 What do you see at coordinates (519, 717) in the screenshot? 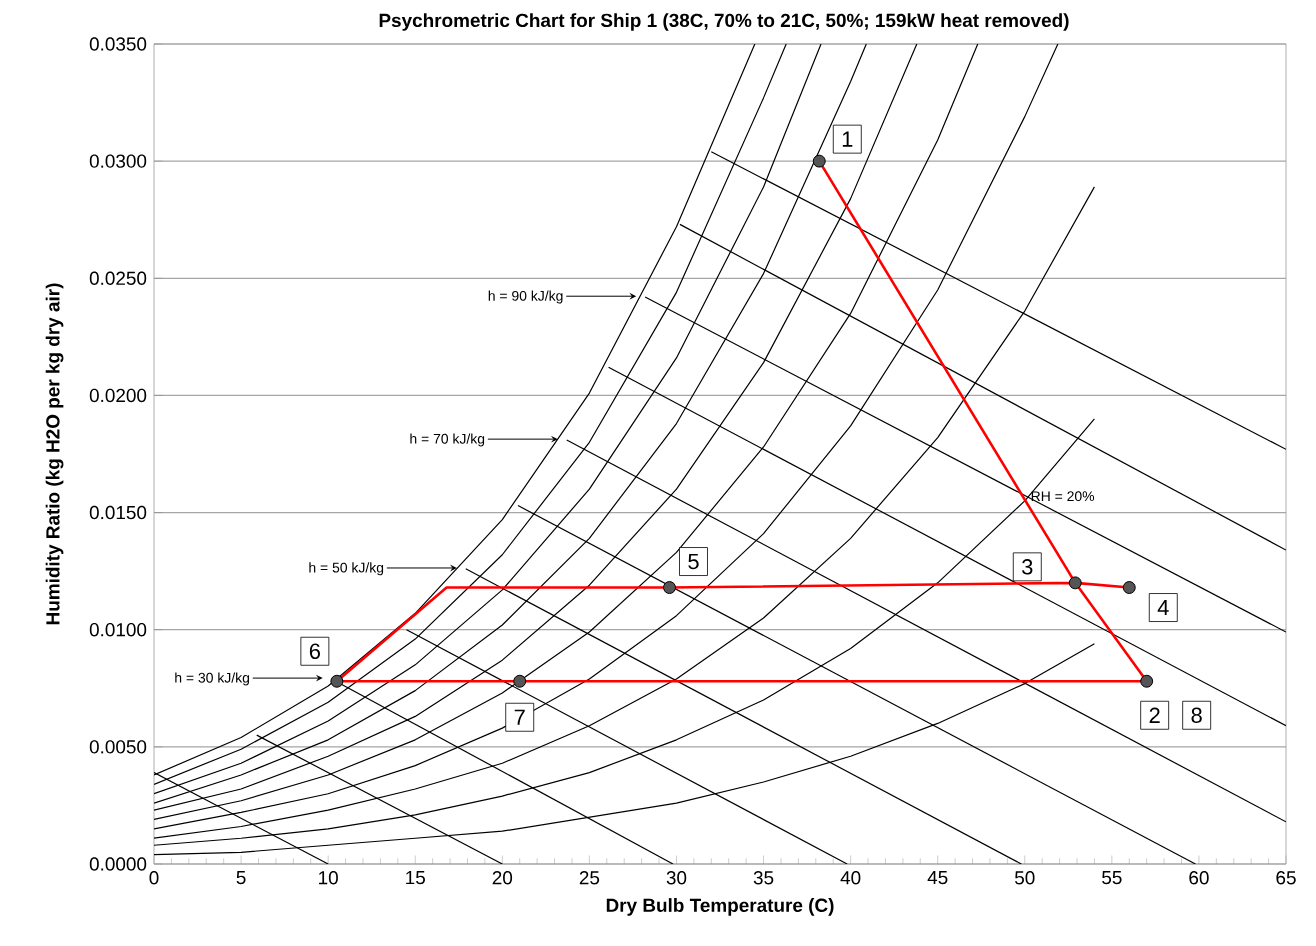
I see `annotation: 7` at bounding box center [519, 717].